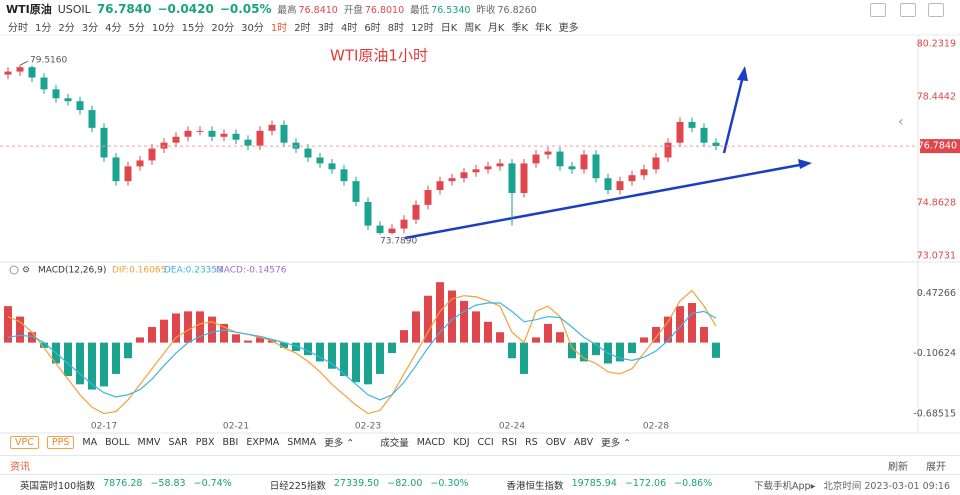  Describe the element at coordinates (90, 28) in the screenshot. I see `period-tab: 3分` at that location.